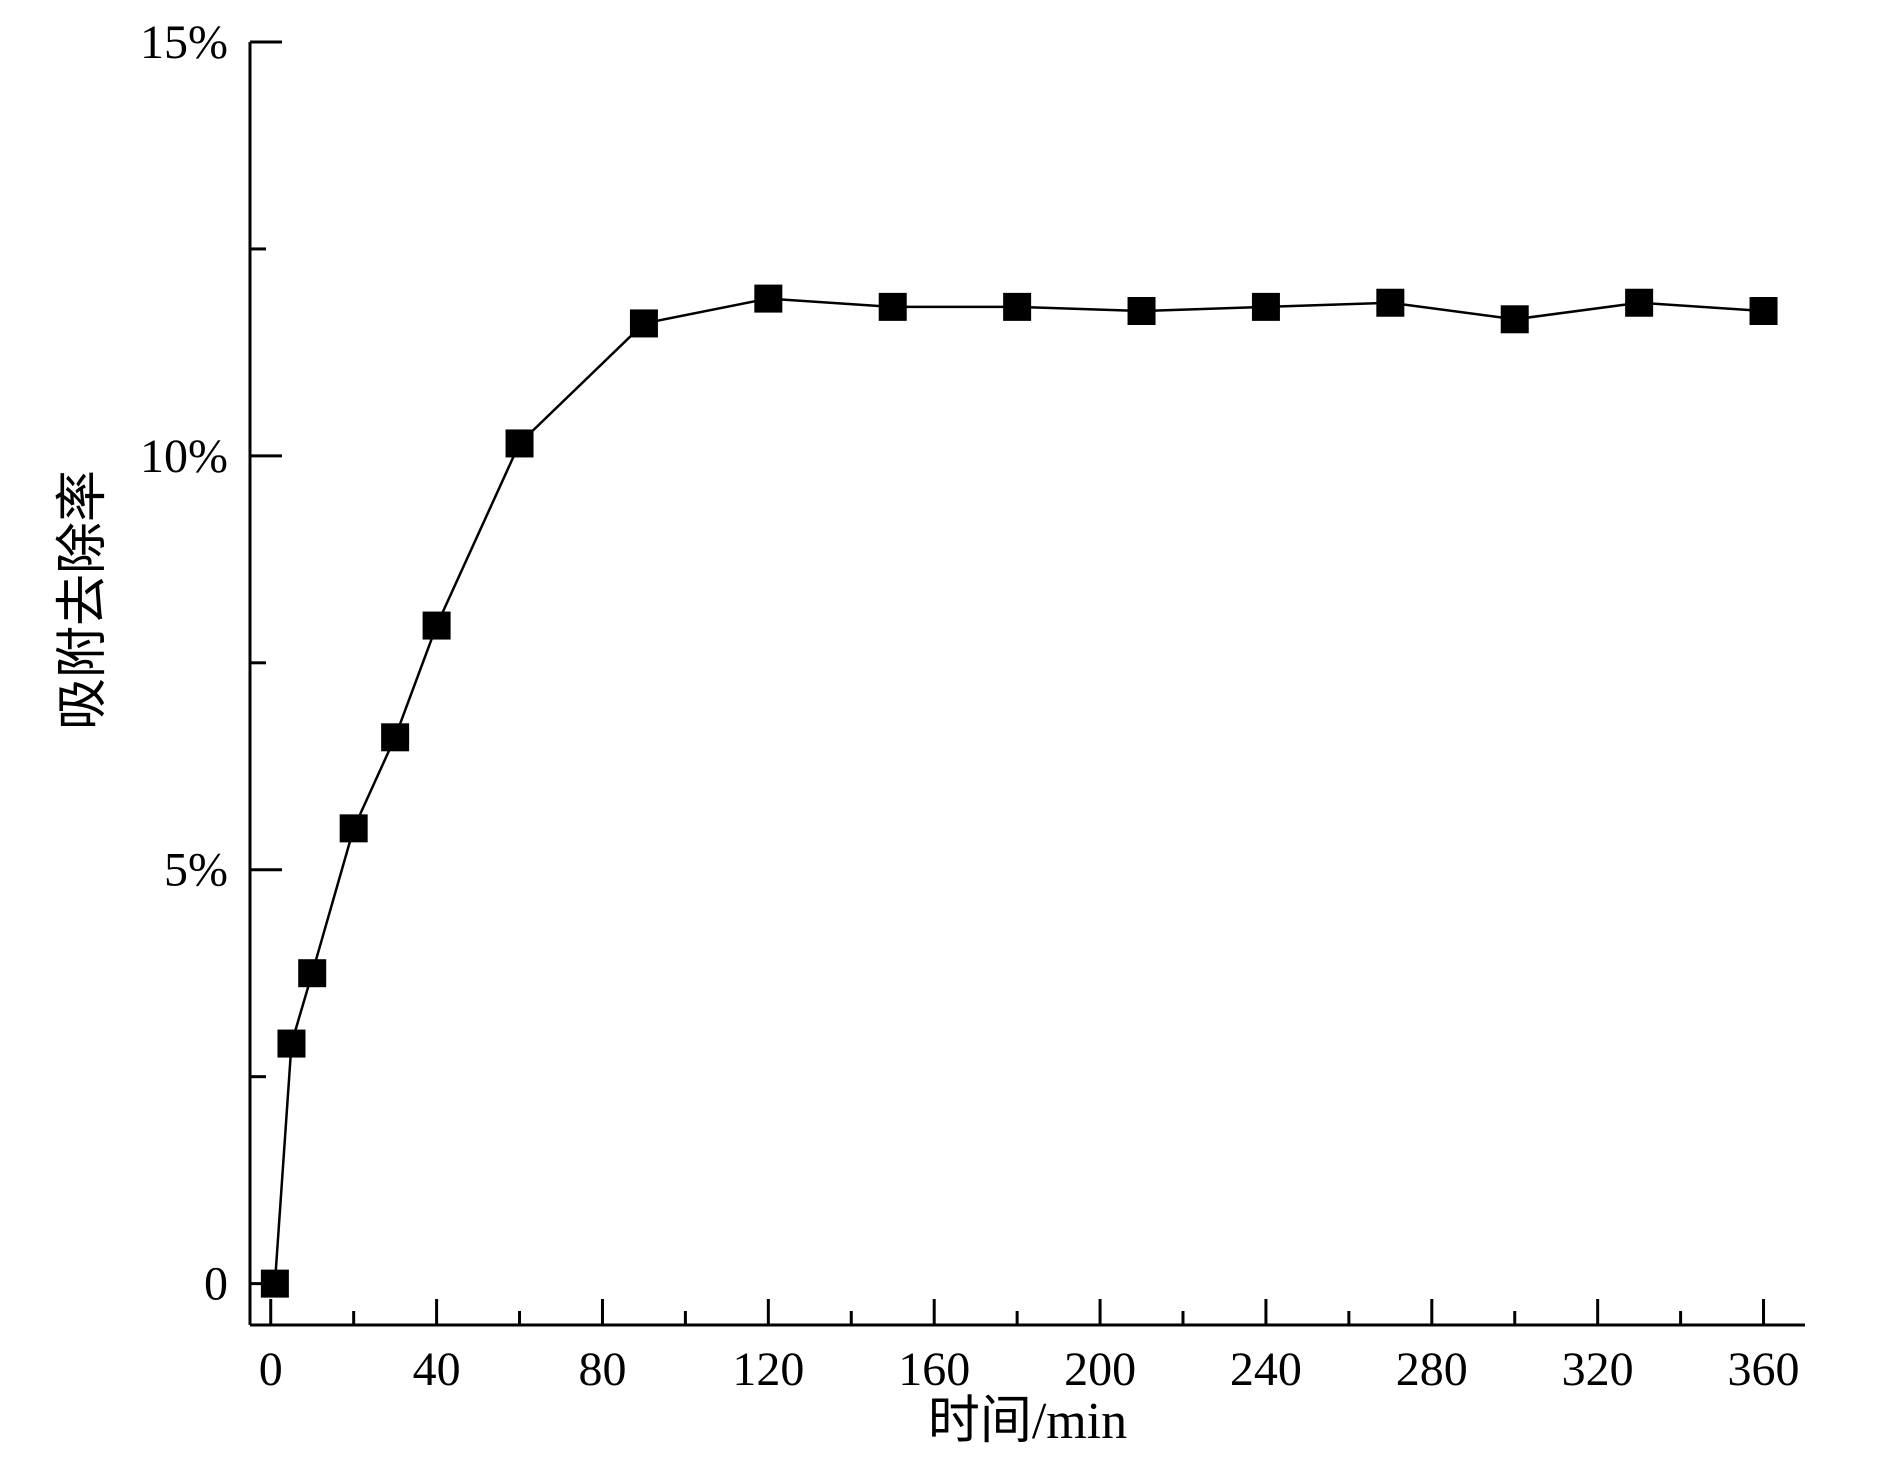 The height and width of the screenshot is (1467, 1890). I want to click on y-axis-label: 吸附去除率, so click(83, 600).